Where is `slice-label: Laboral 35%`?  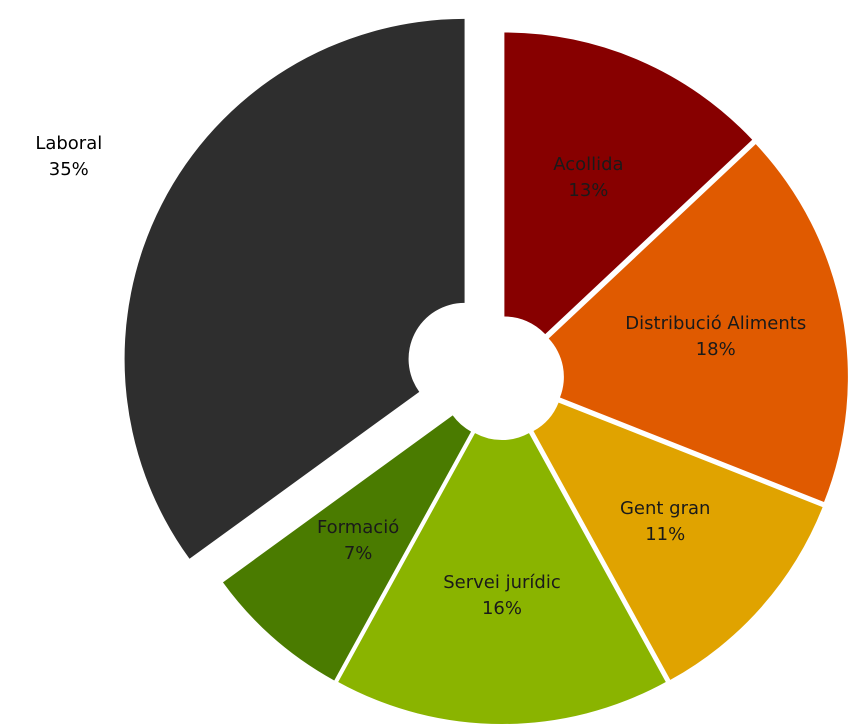
slice-label: Laboral 35% is located at coordinates (82, 157).